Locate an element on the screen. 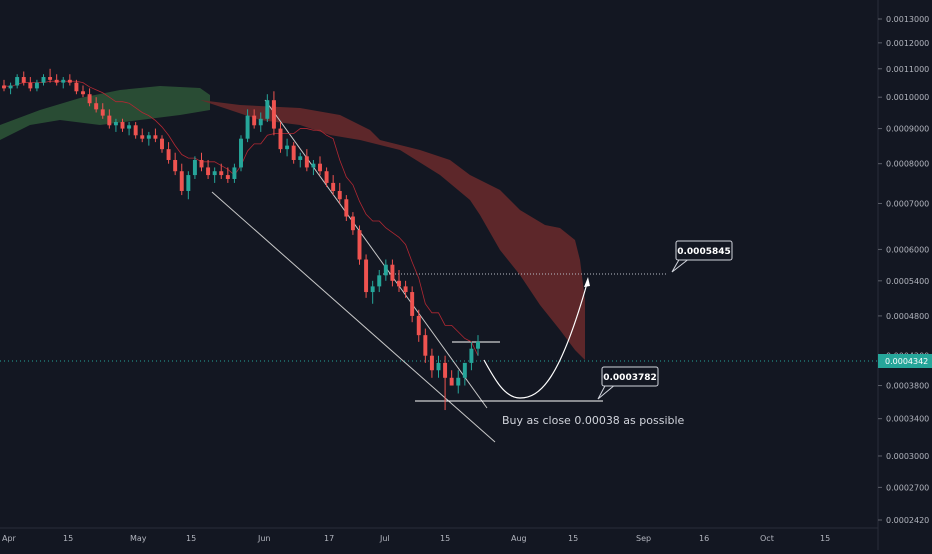 The width and height of the screenshot is (932, 554). projection-path is located at coordinates (536, 339).